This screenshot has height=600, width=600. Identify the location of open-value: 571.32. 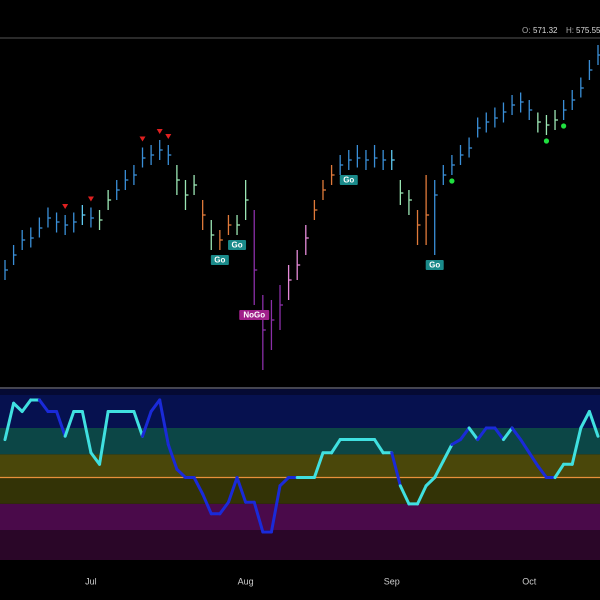
(545, 30).